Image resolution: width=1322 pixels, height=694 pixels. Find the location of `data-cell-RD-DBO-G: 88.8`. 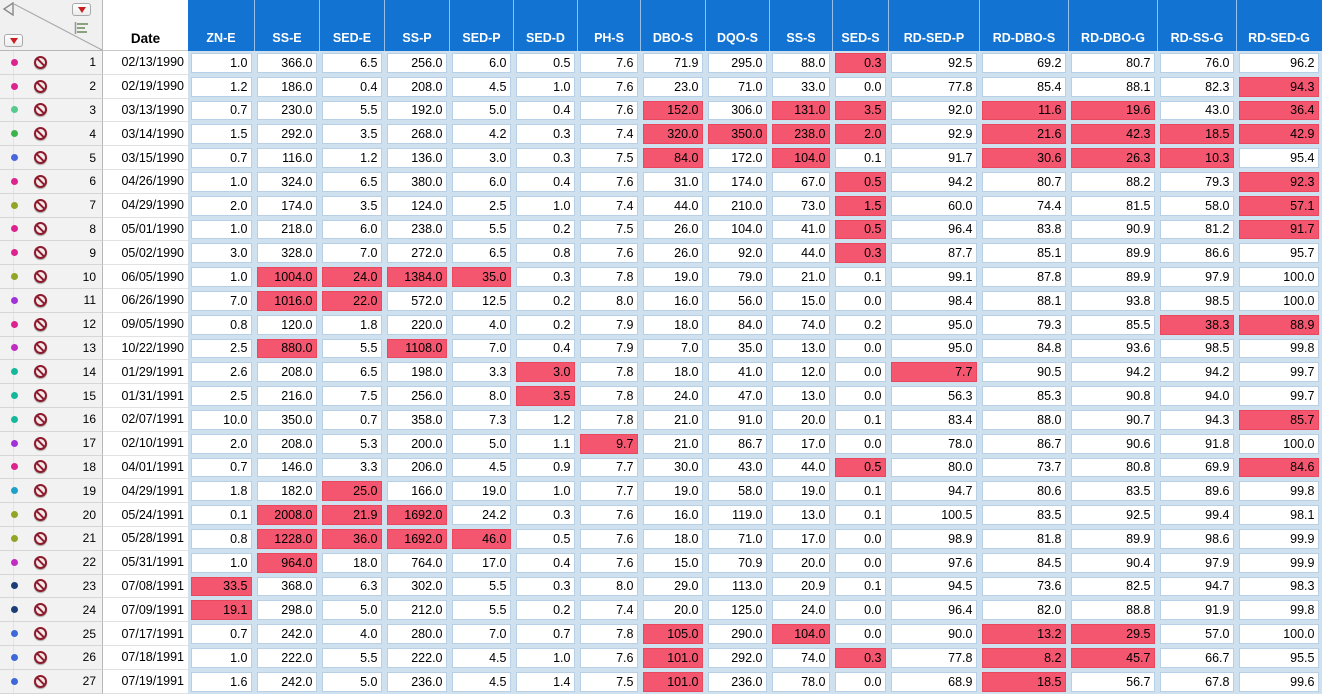

data-cell-RD-DBO-G: 88.8 is located at coordinates (1112, 610).